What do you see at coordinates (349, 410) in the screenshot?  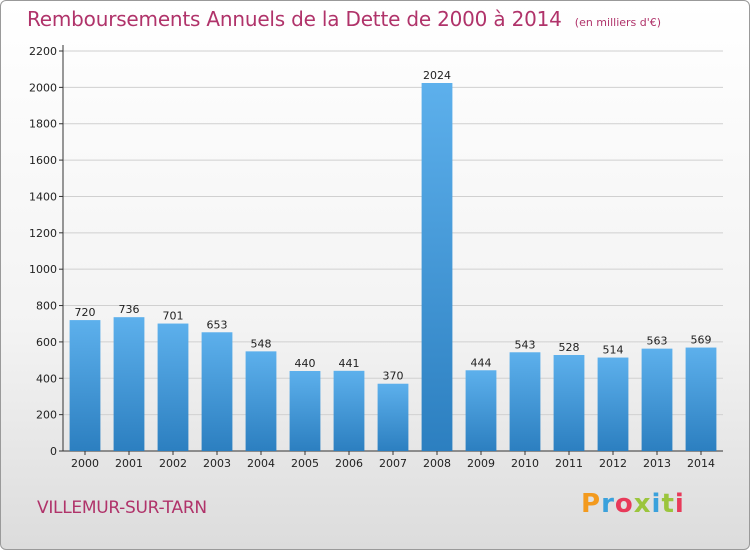 I see `bar-2006` at bounding box center [349, 410].